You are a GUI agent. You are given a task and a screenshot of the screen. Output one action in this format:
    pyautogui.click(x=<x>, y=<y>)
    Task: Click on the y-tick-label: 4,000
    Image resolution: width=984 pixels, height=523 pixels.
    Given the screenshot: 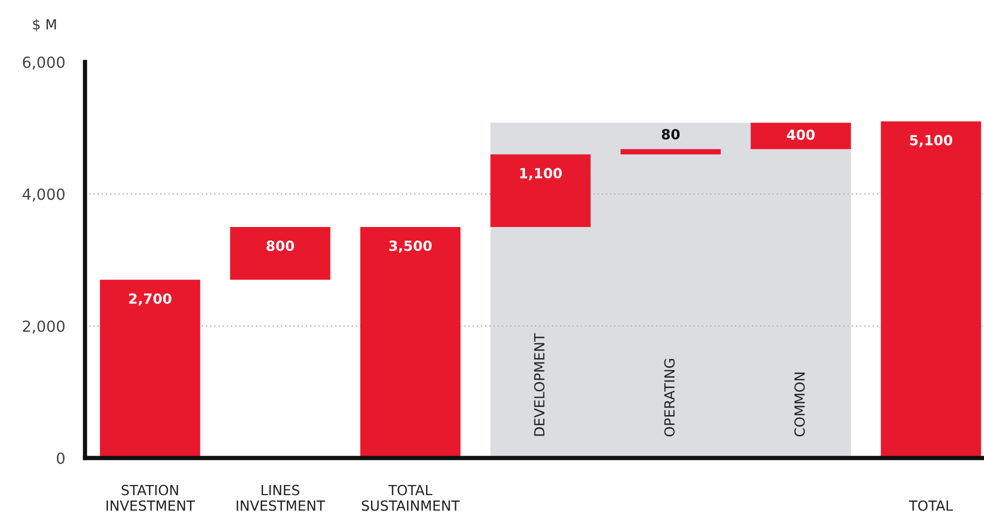 What is the action you would take?
    pyautogui.click(x=43, y=195)
    